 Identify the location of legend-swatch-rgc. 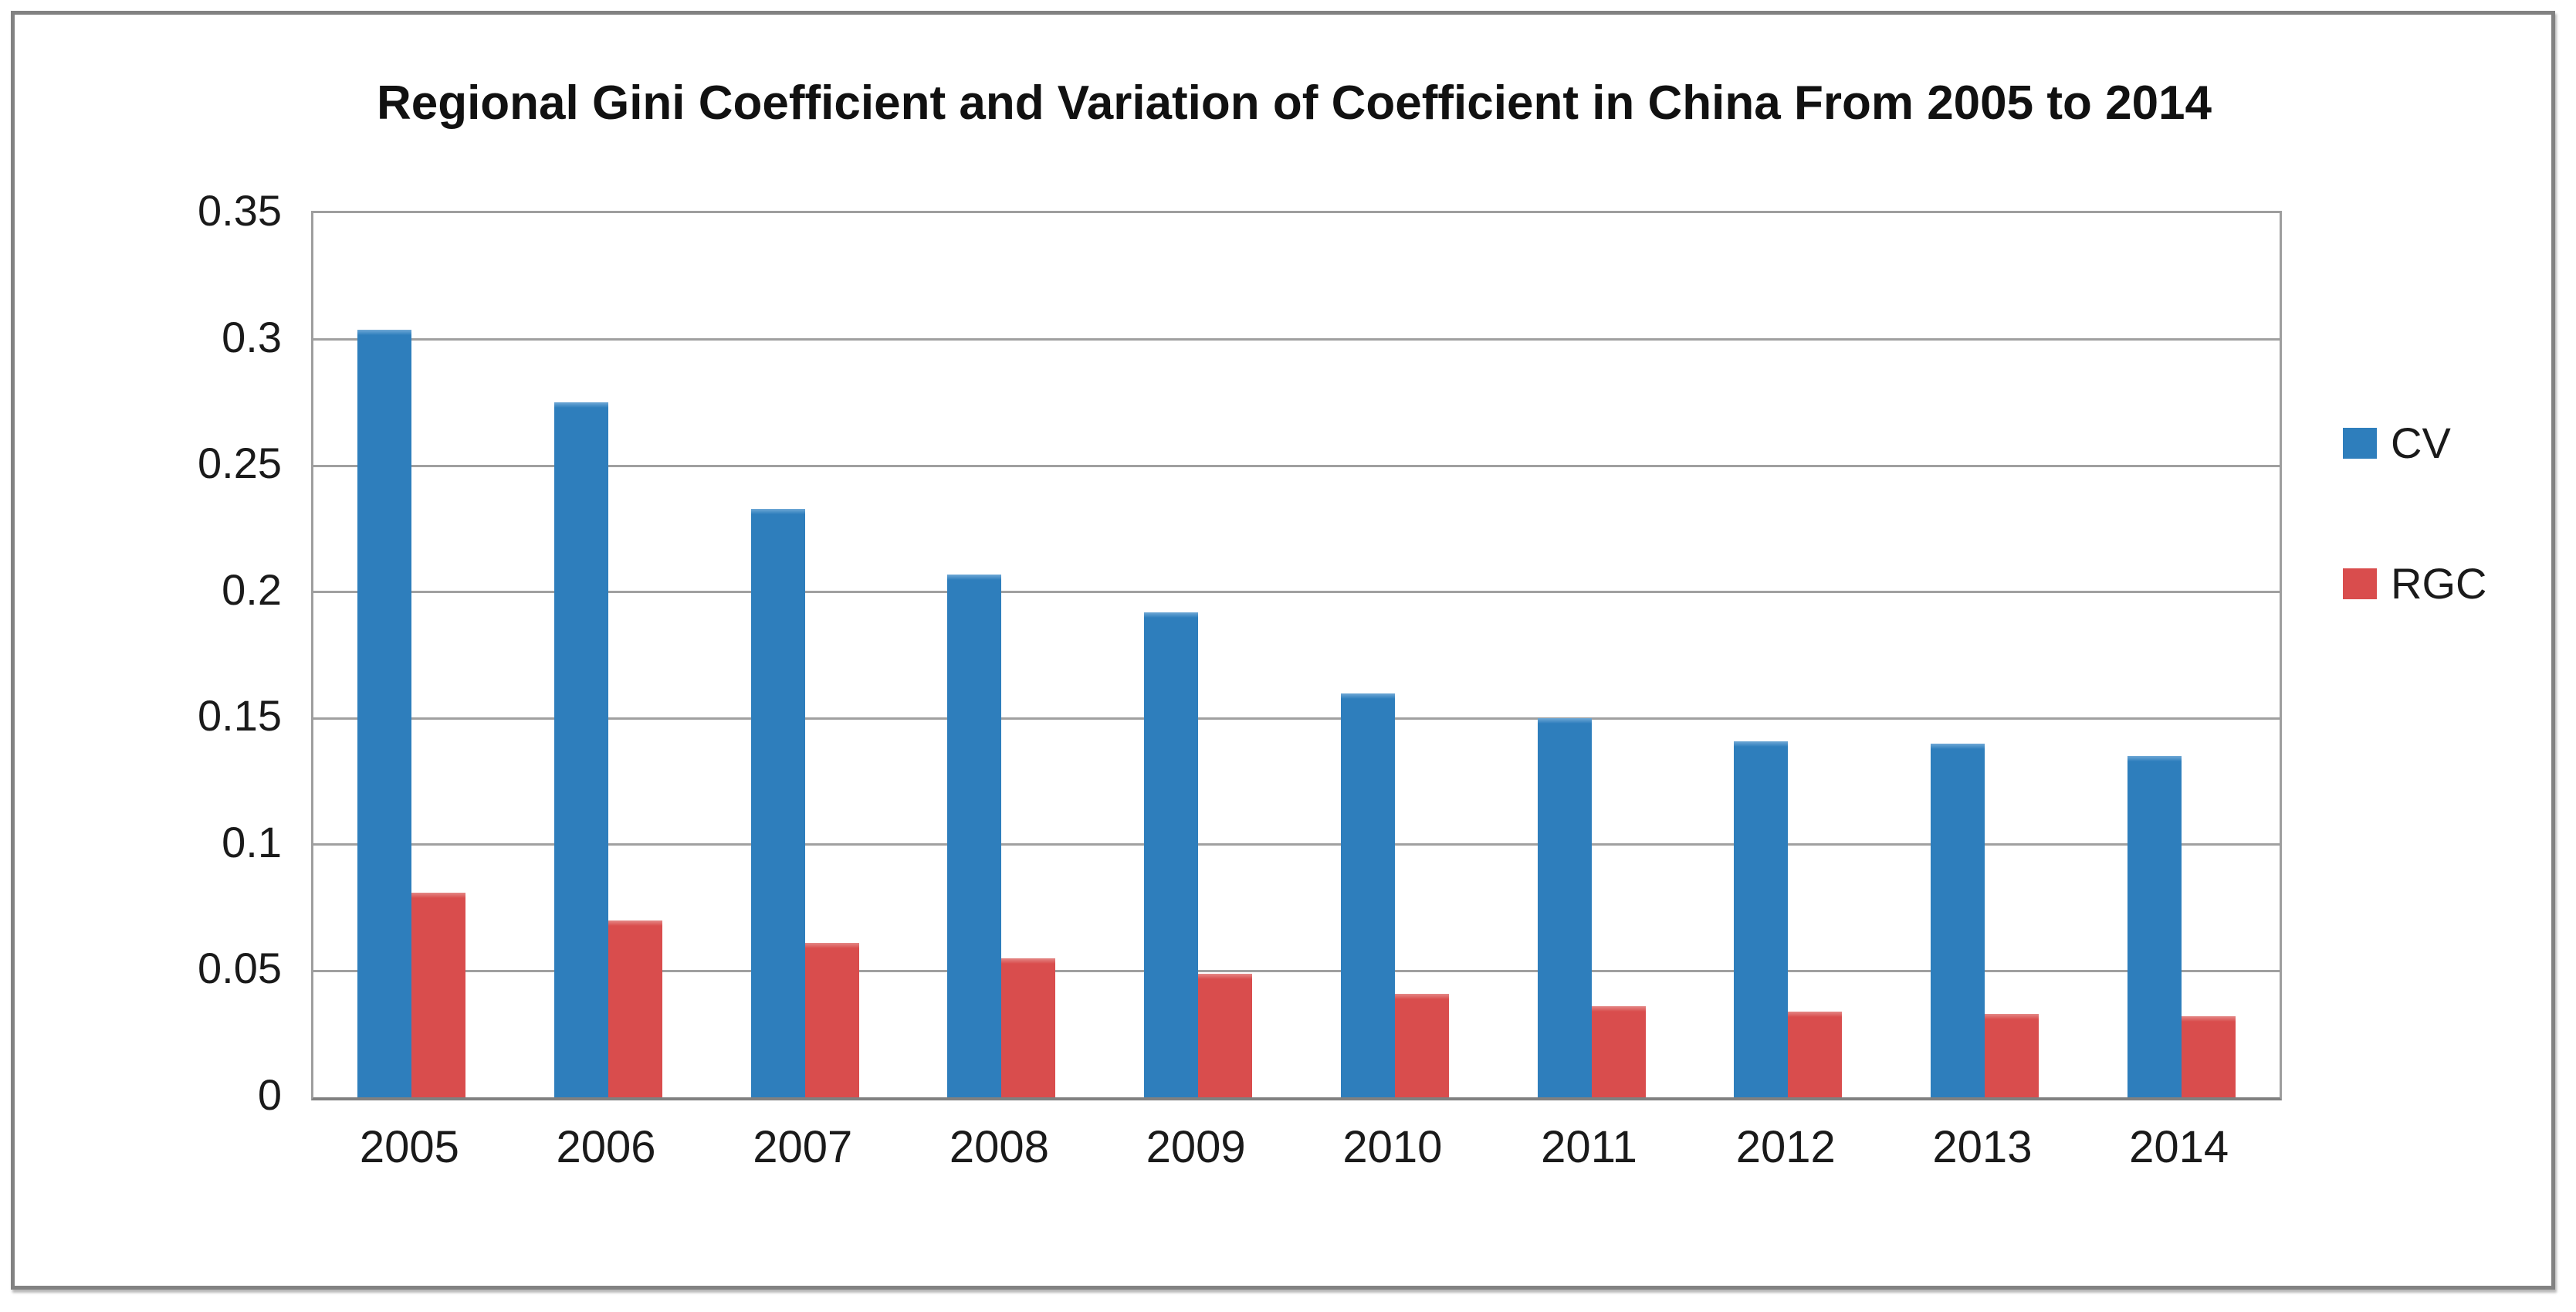
(2360, 583).